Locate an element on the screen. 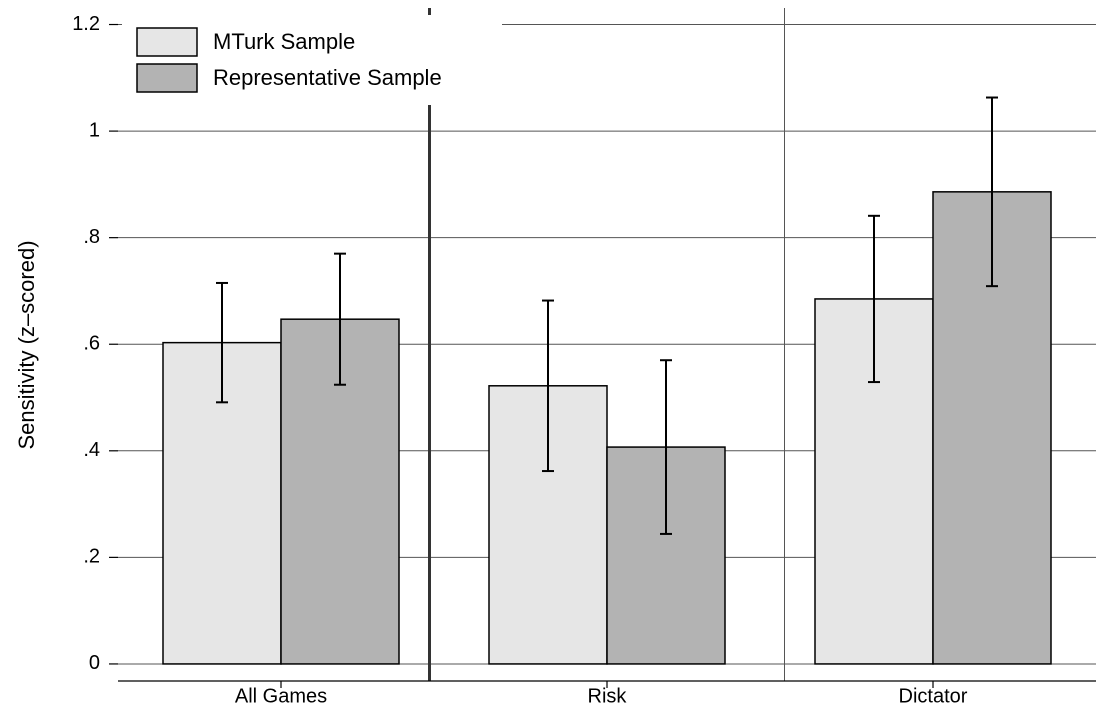 The height and width of the screenshot is (713, 1096). x-tick-label: Risk is located at coordinates (608, 696).